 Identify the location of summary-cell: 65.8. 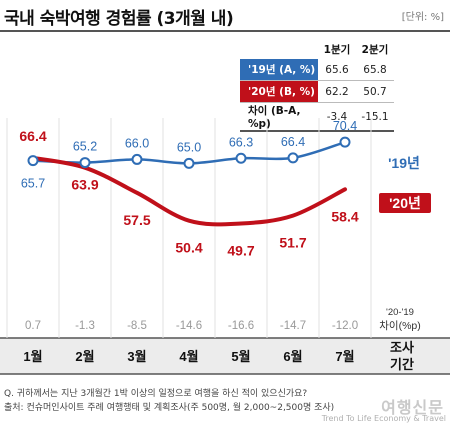
(375, 70).